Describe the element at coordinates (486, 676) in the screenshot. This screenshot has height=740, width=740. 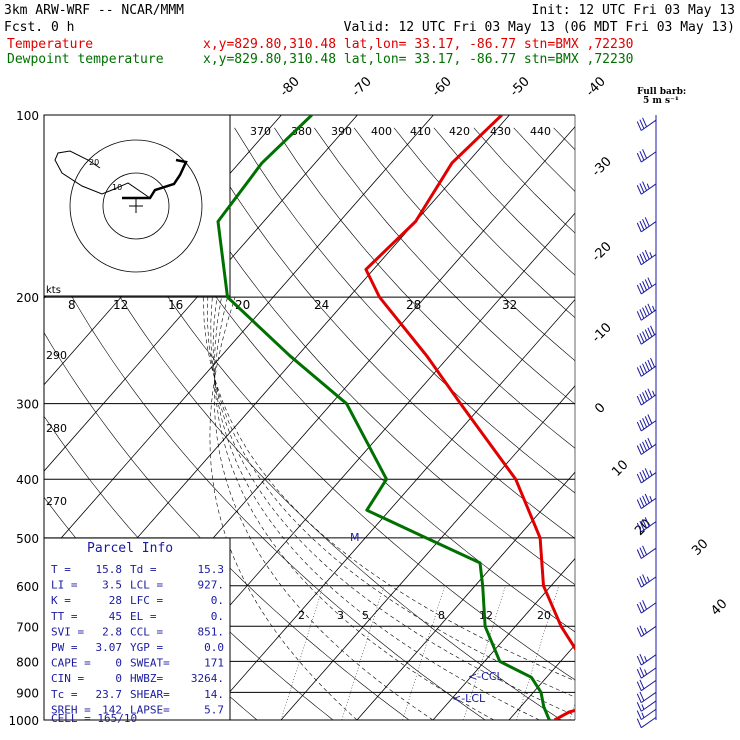
I see `ccl-label: <-CCL` at that location.